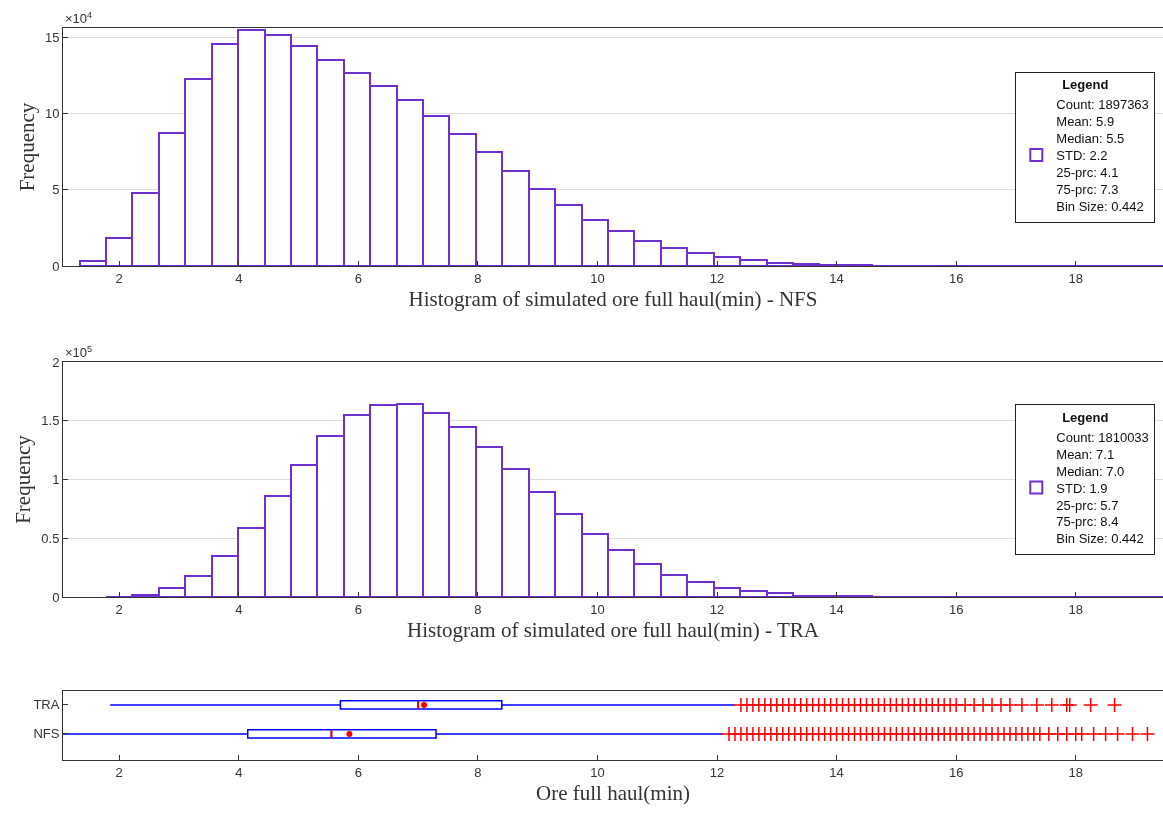  What do you see at coordinates (613, 629) in the screenshot?
I see `x-axis-title: Histogram of simulated ore full haul(min) - TRA` at bounding box center [613, 629].